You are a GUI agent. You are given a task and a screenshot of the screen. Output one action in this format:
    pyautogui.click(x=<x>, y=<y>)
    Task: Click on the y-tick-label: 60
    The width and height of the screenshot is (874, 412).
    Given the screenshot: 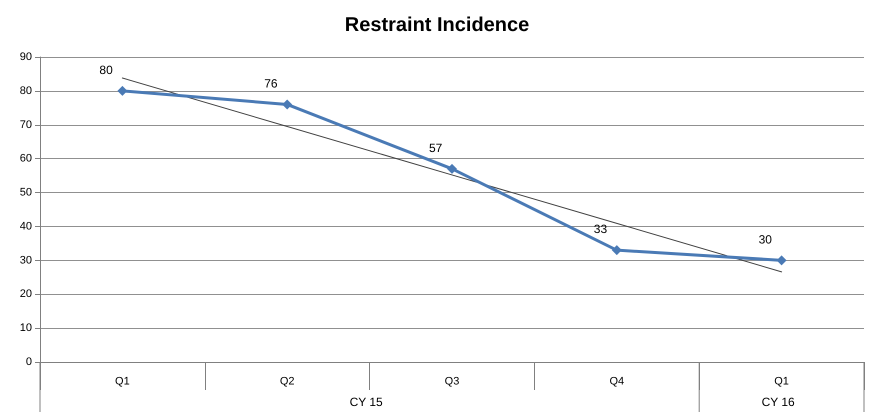 What is the action you would take?
    pyautogui.click(x=26, y=158)
    